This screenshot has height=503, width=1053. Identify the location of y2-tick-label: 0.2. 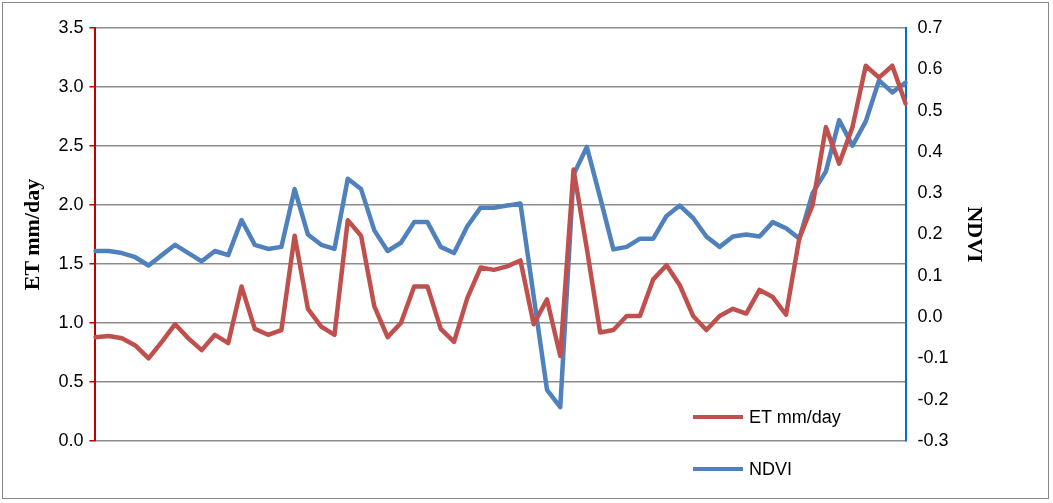
(930, 233).